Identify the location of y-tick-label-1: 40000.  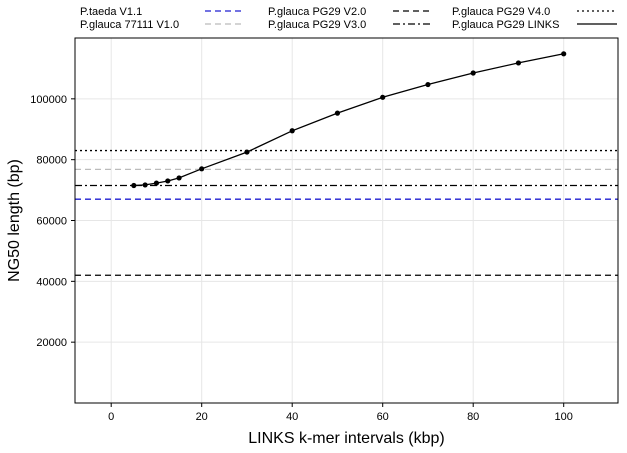
(51, 282).